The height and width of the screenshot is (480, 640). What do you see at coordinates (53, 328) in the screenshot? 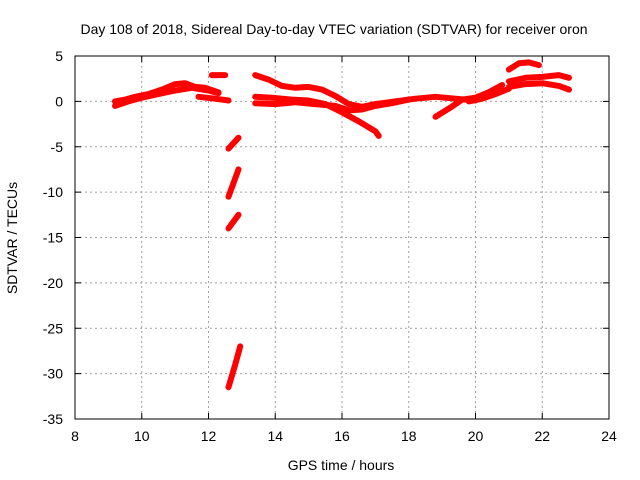
I see `y-tick-label: -25` at bounding box center [53, 328].